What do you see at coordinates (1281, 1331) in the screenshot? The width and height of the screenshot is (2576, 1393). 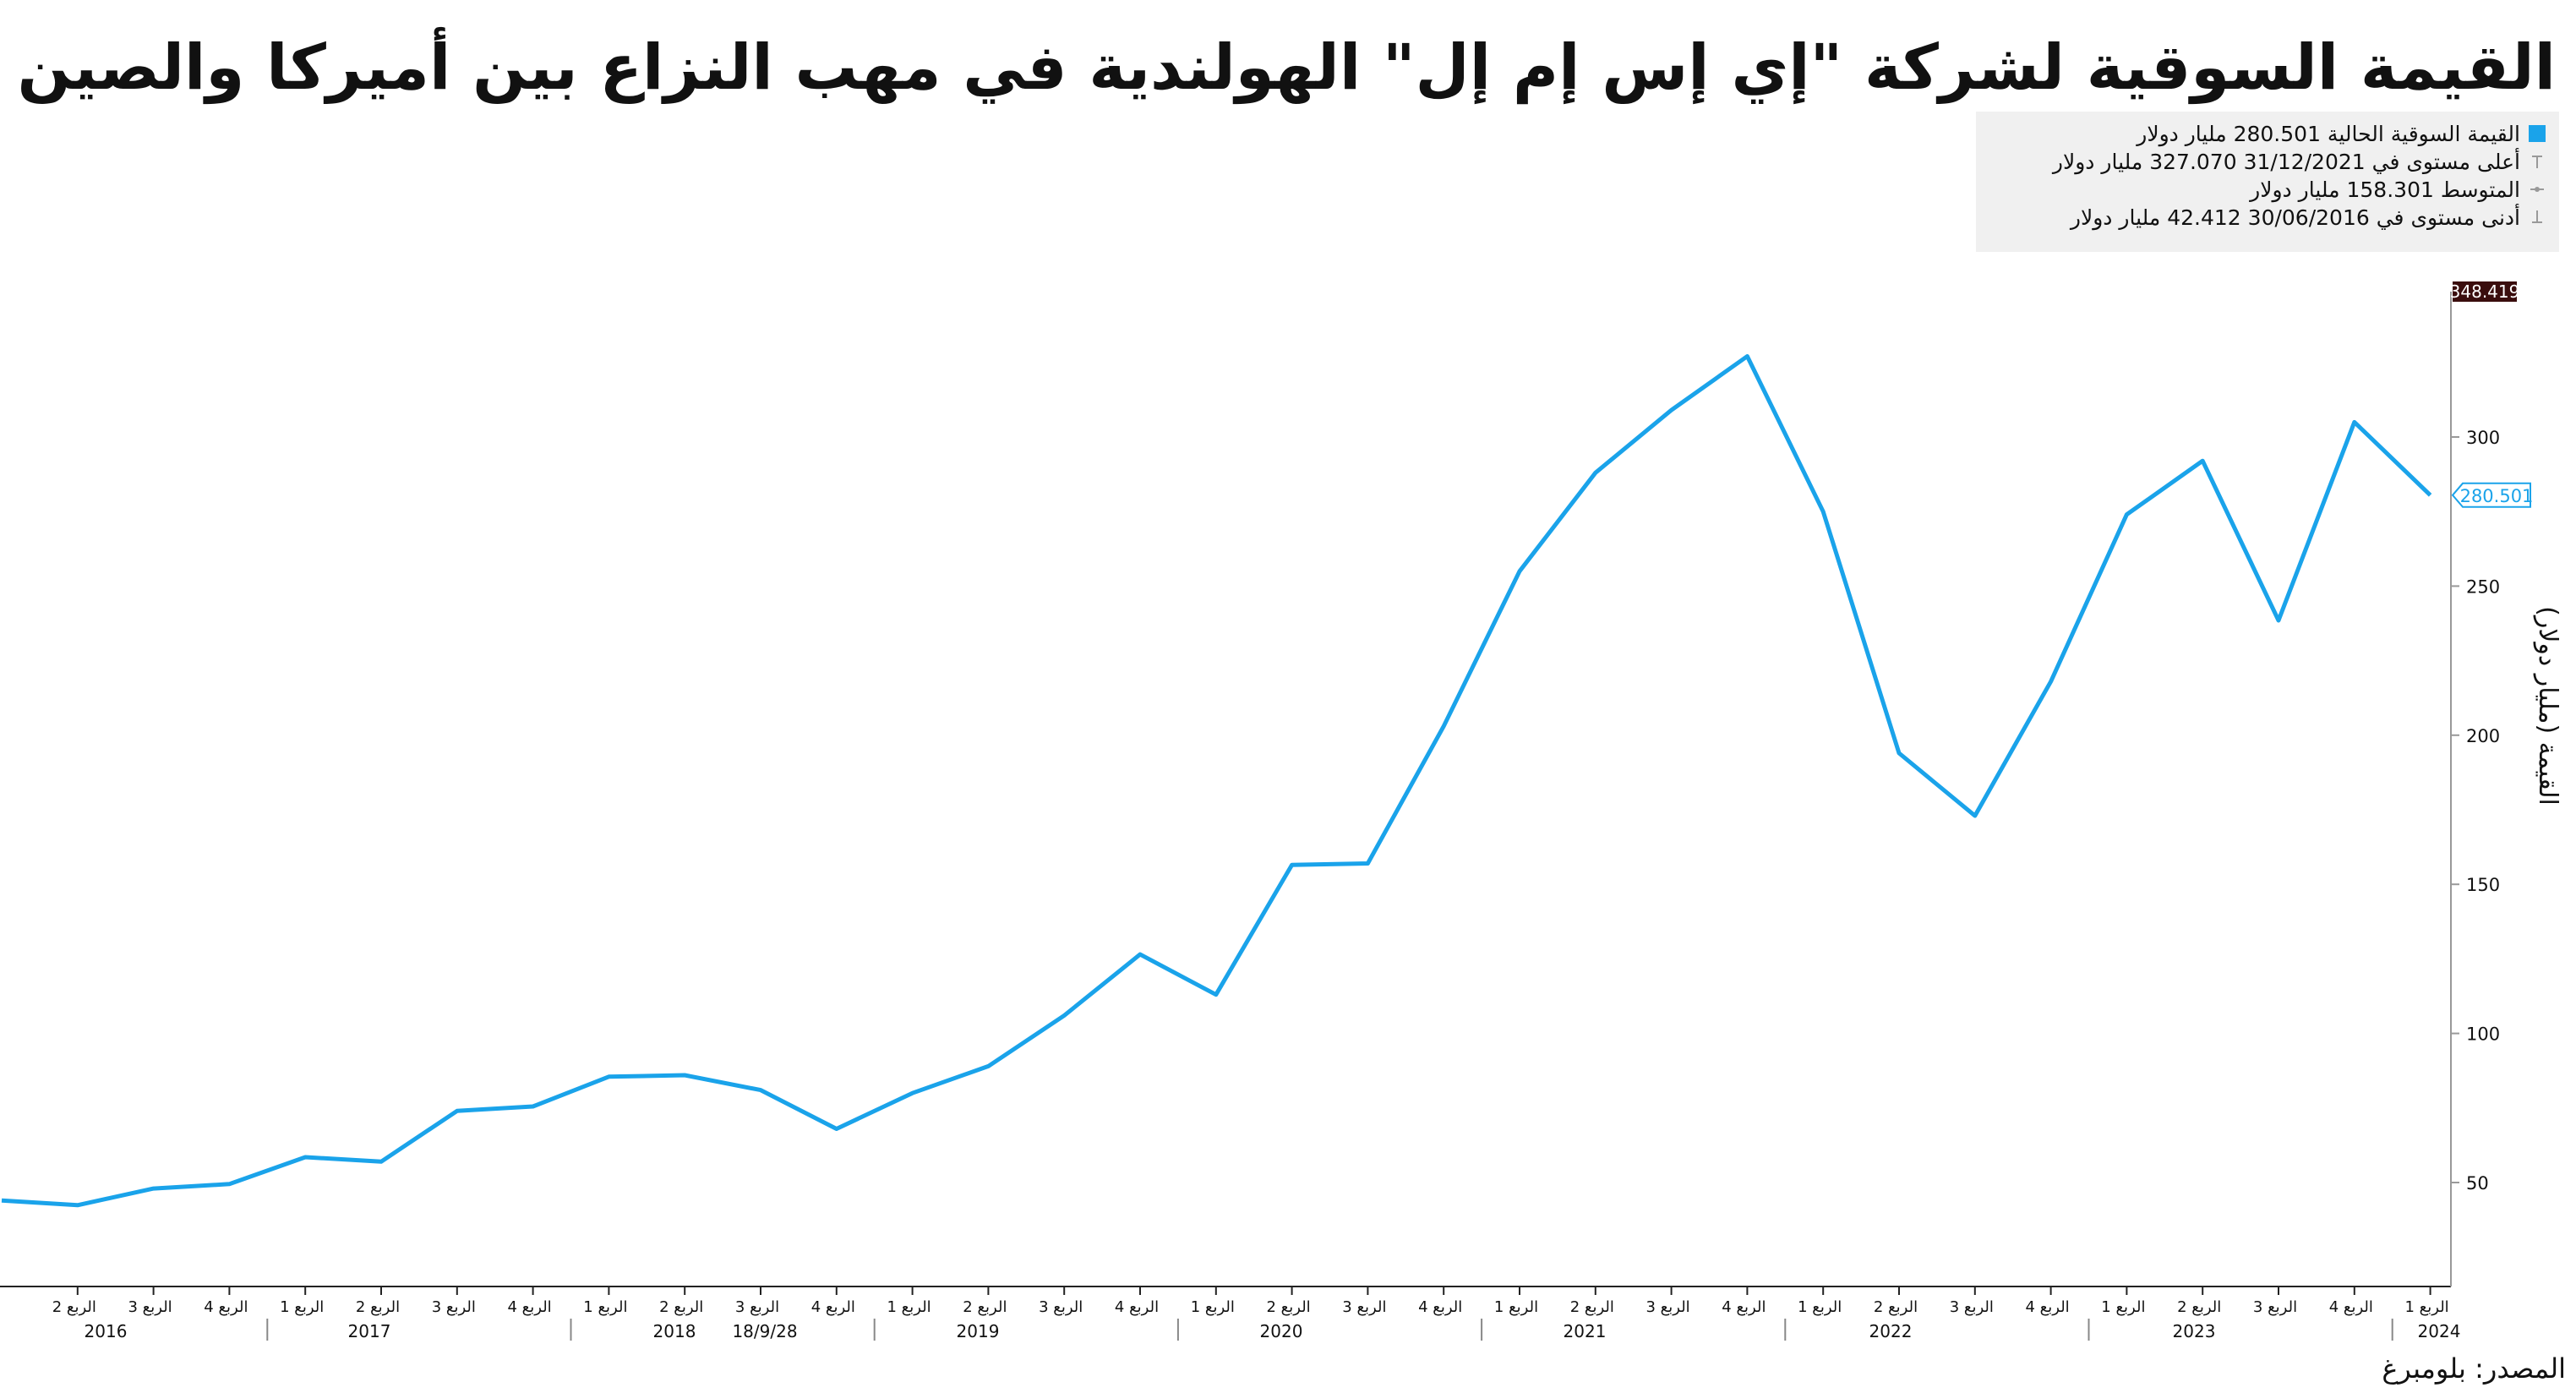 I see `year-label: 2020` at bounding box center [1281, 1331].